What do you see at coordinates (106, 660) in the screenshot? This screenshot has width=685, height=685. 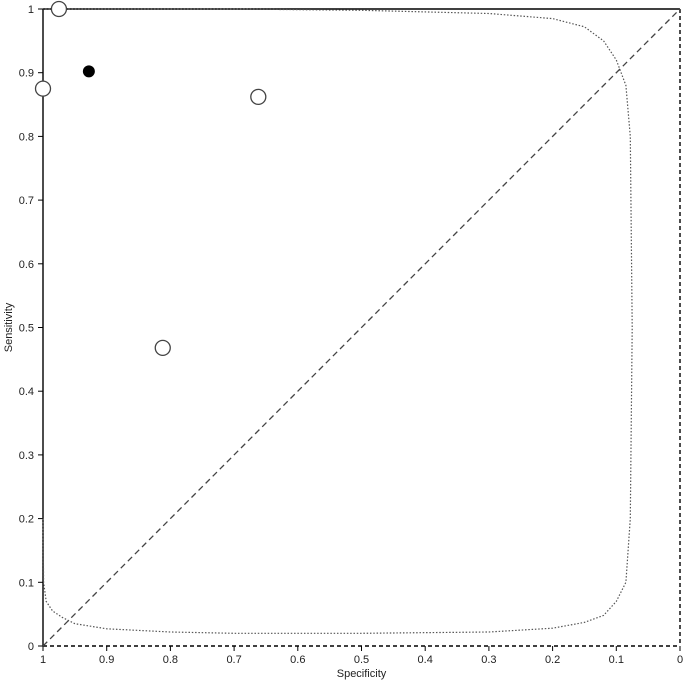 I see `x-tick-label: 0.9` at bounding box center [106, 660].